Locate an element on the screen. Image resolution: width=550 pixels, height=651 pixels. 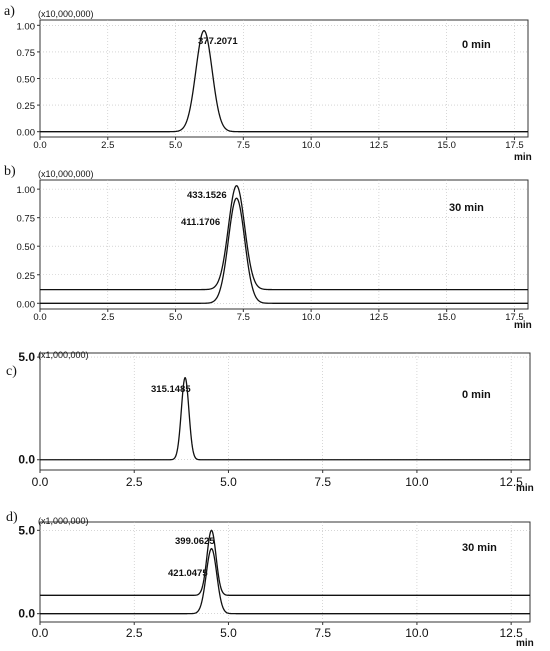
panel-label: b) is located at coordinates (10, 171).